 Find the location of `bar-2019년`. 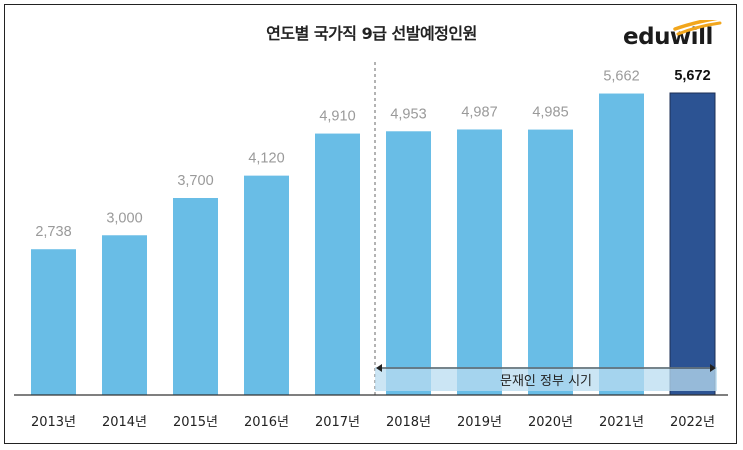

bar-2019년 is located at coordinates (479, 262).